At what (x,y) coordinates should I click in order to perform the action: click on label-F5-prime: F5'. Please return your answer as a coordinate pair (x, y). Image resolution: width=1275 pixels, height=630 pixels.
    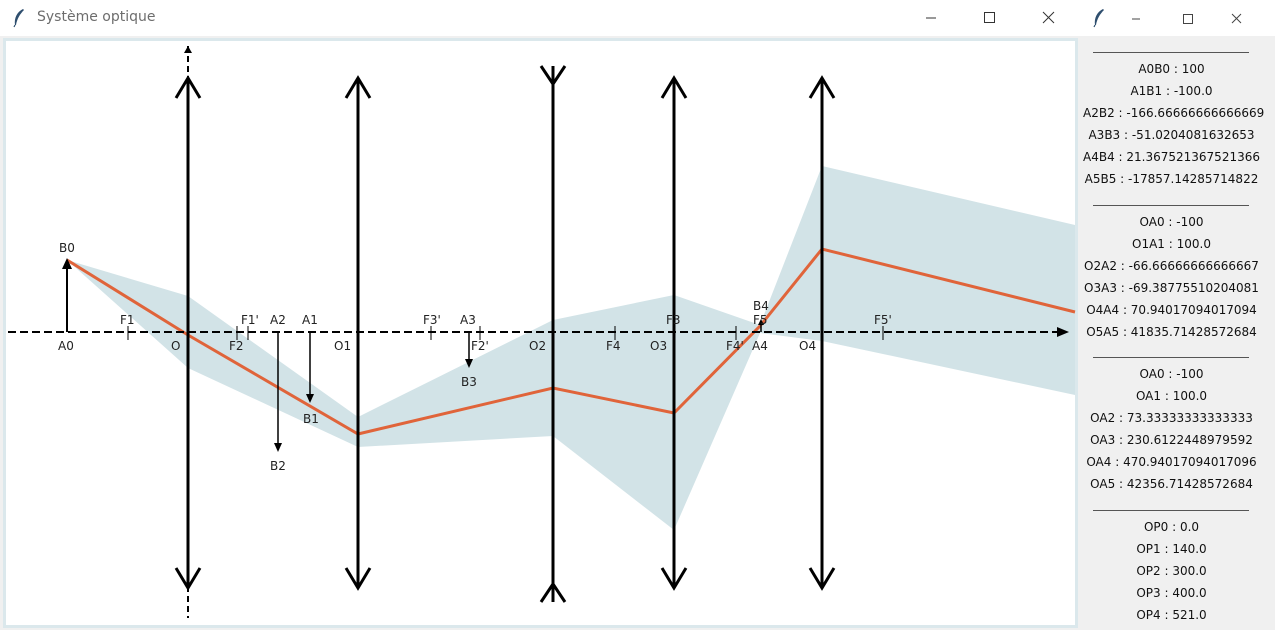
    Looking at the image, I should click on (883, 320).